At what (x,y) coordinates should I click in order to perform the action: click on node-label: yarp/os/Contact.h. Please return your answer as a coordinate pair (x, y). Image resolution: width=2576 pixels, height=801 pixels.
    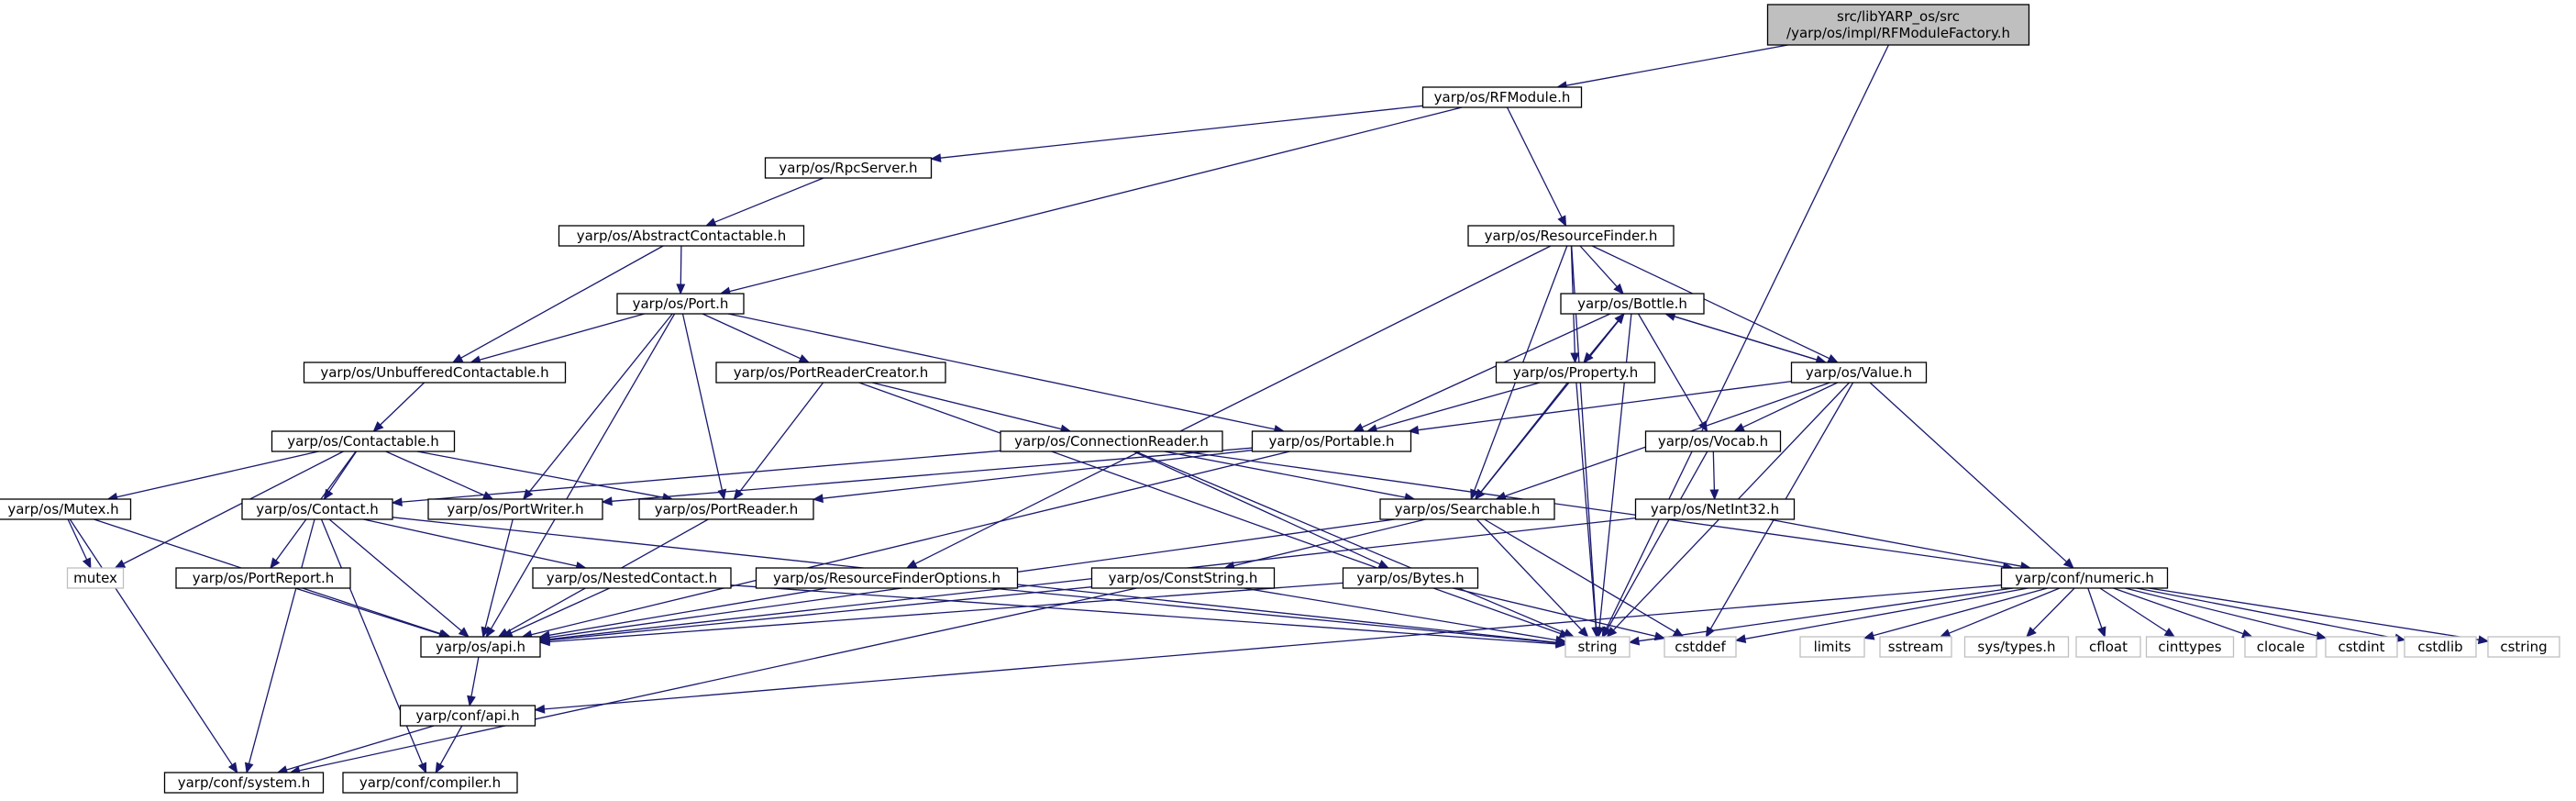
    Looking at the image, I should click on (317, 509).